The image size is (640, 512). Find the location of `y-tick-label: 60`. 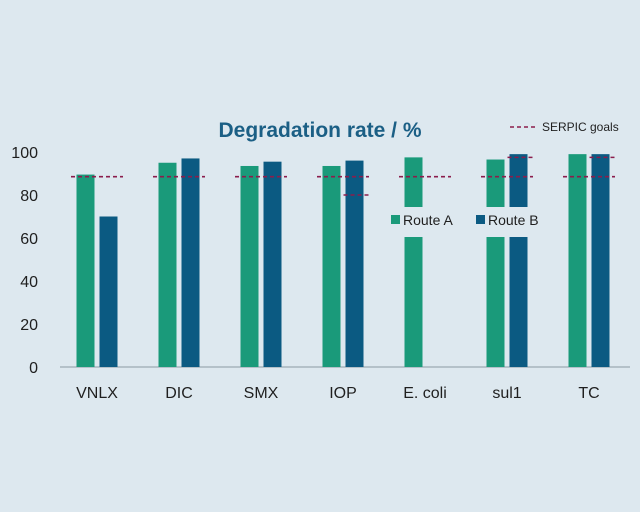

y-tick-label: 60 is located at coordinates (29, 239).